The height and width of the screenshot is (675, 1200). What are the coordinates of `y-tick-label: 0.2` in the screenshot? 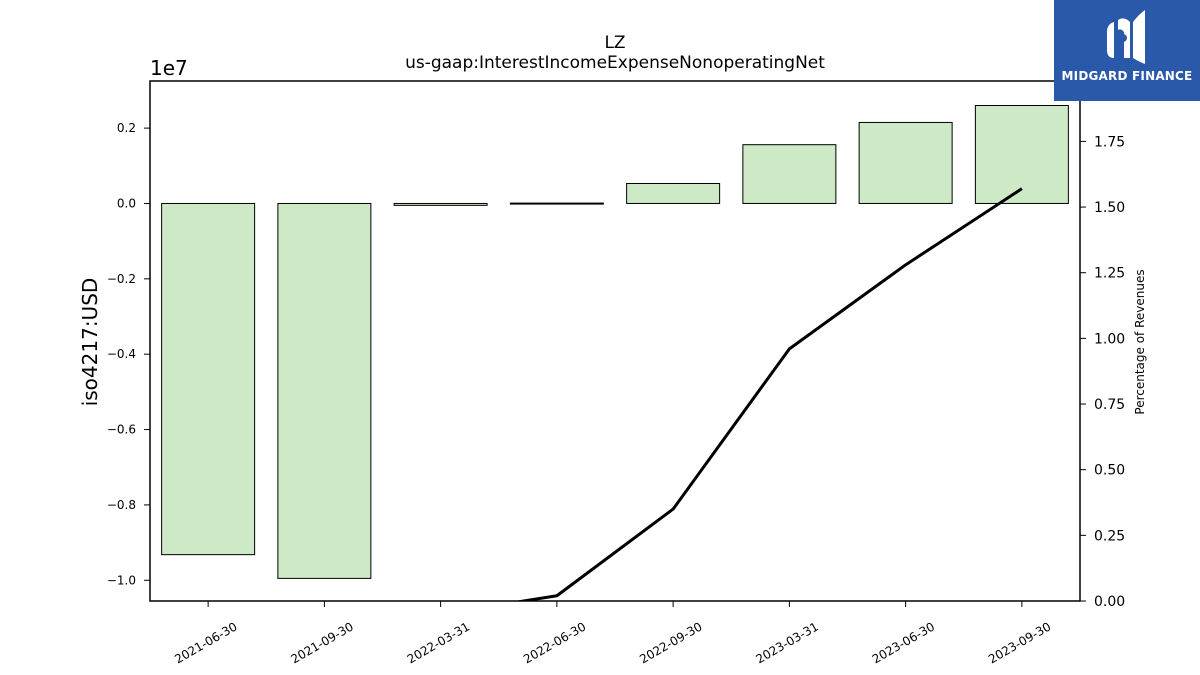 It's located at (126, 128).